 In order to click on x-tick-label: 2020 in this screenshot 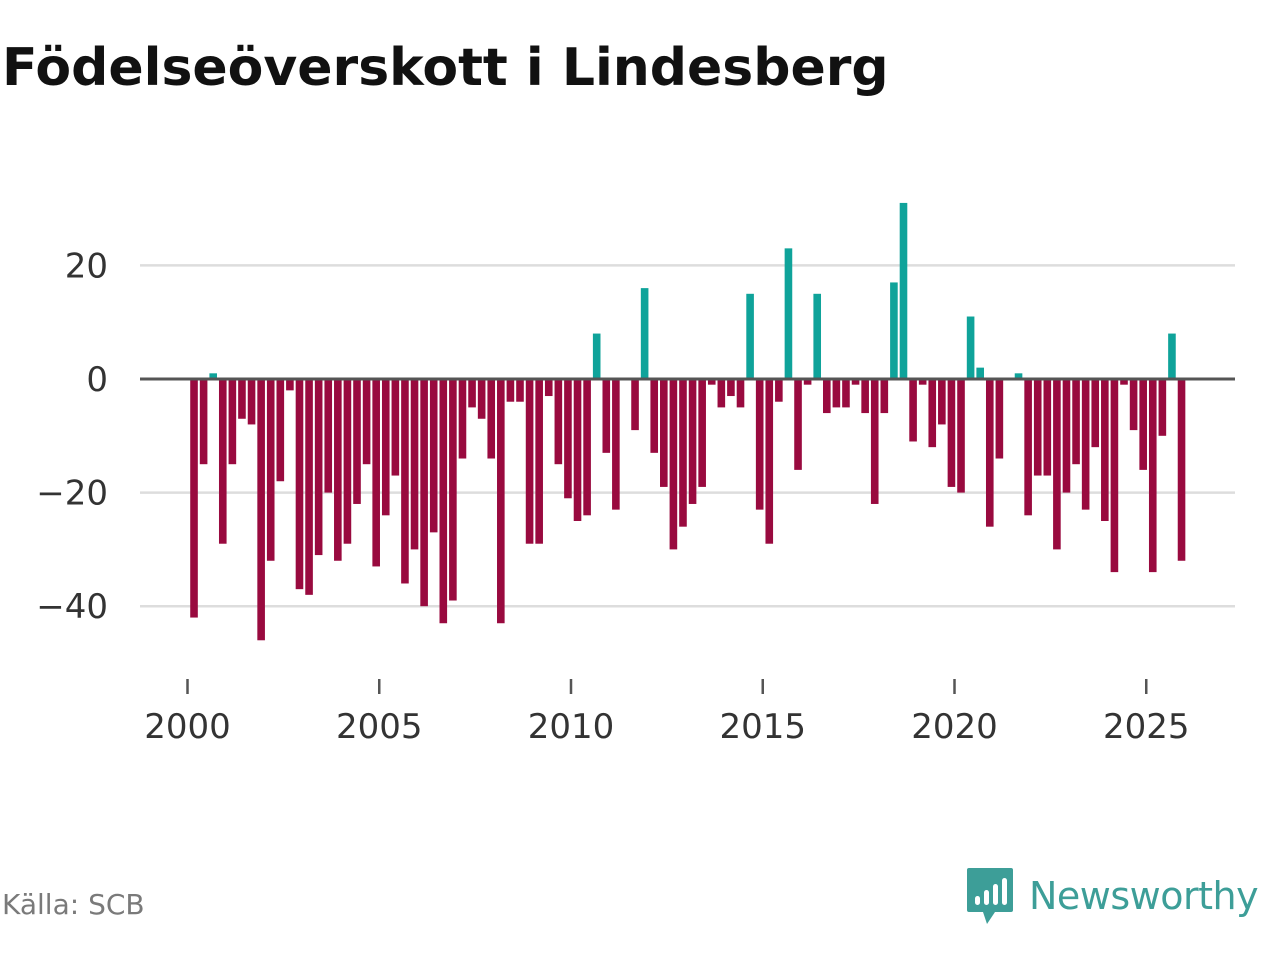, I will do `click(954, 727)`.